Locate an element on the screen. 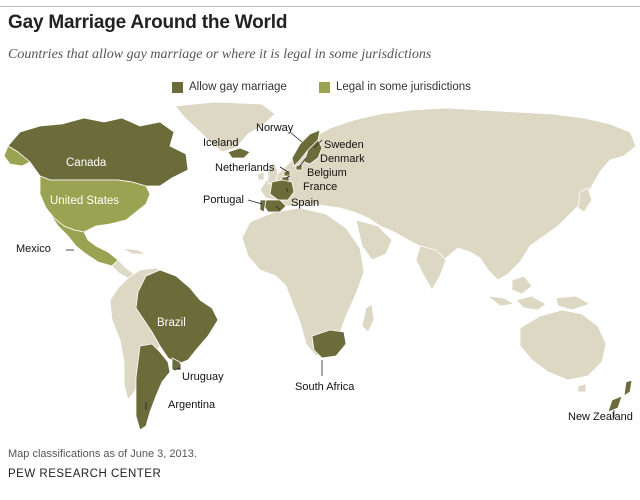 This screenshot has width=640, height=500. india is located at coordinates (431, 268).